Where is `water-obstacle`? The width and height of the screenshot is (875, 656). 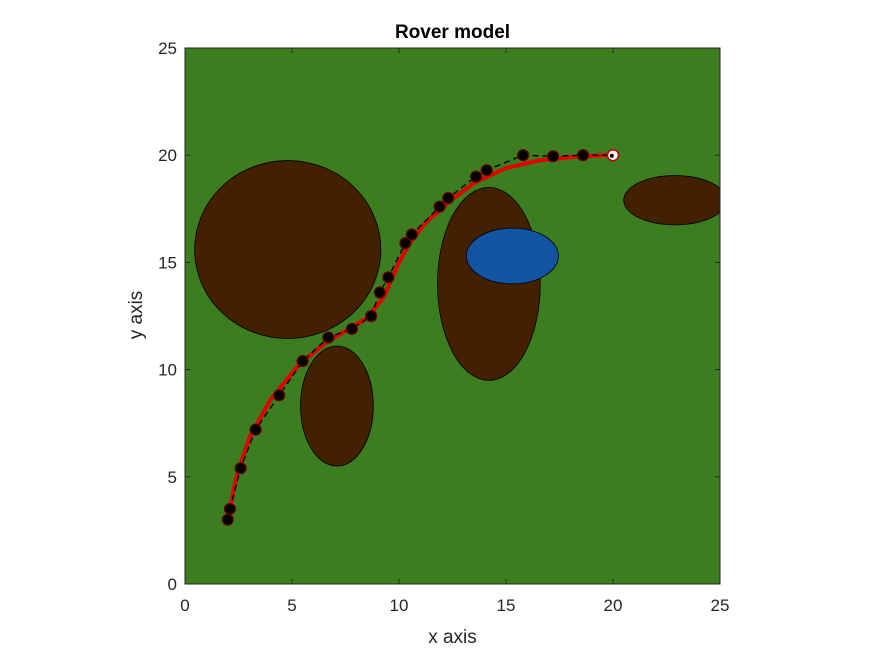
water-obstacle is located at coordinates (512, 256).